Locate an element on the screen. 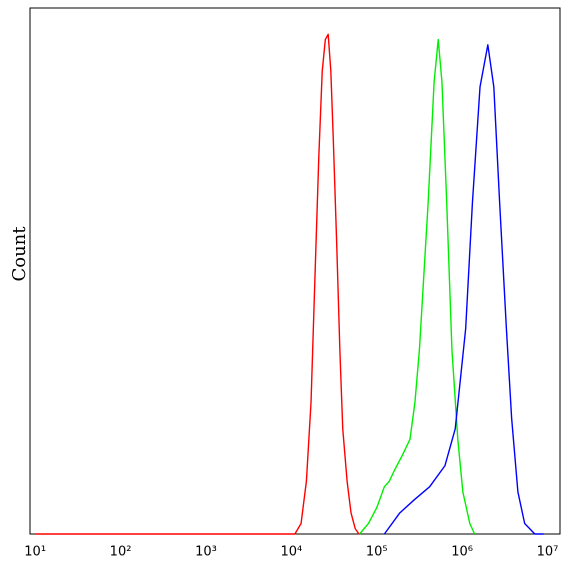 The height and width of the screenshot is (566, 566). x-tick-label: 10⁶ is located at coordinates (462, 552).